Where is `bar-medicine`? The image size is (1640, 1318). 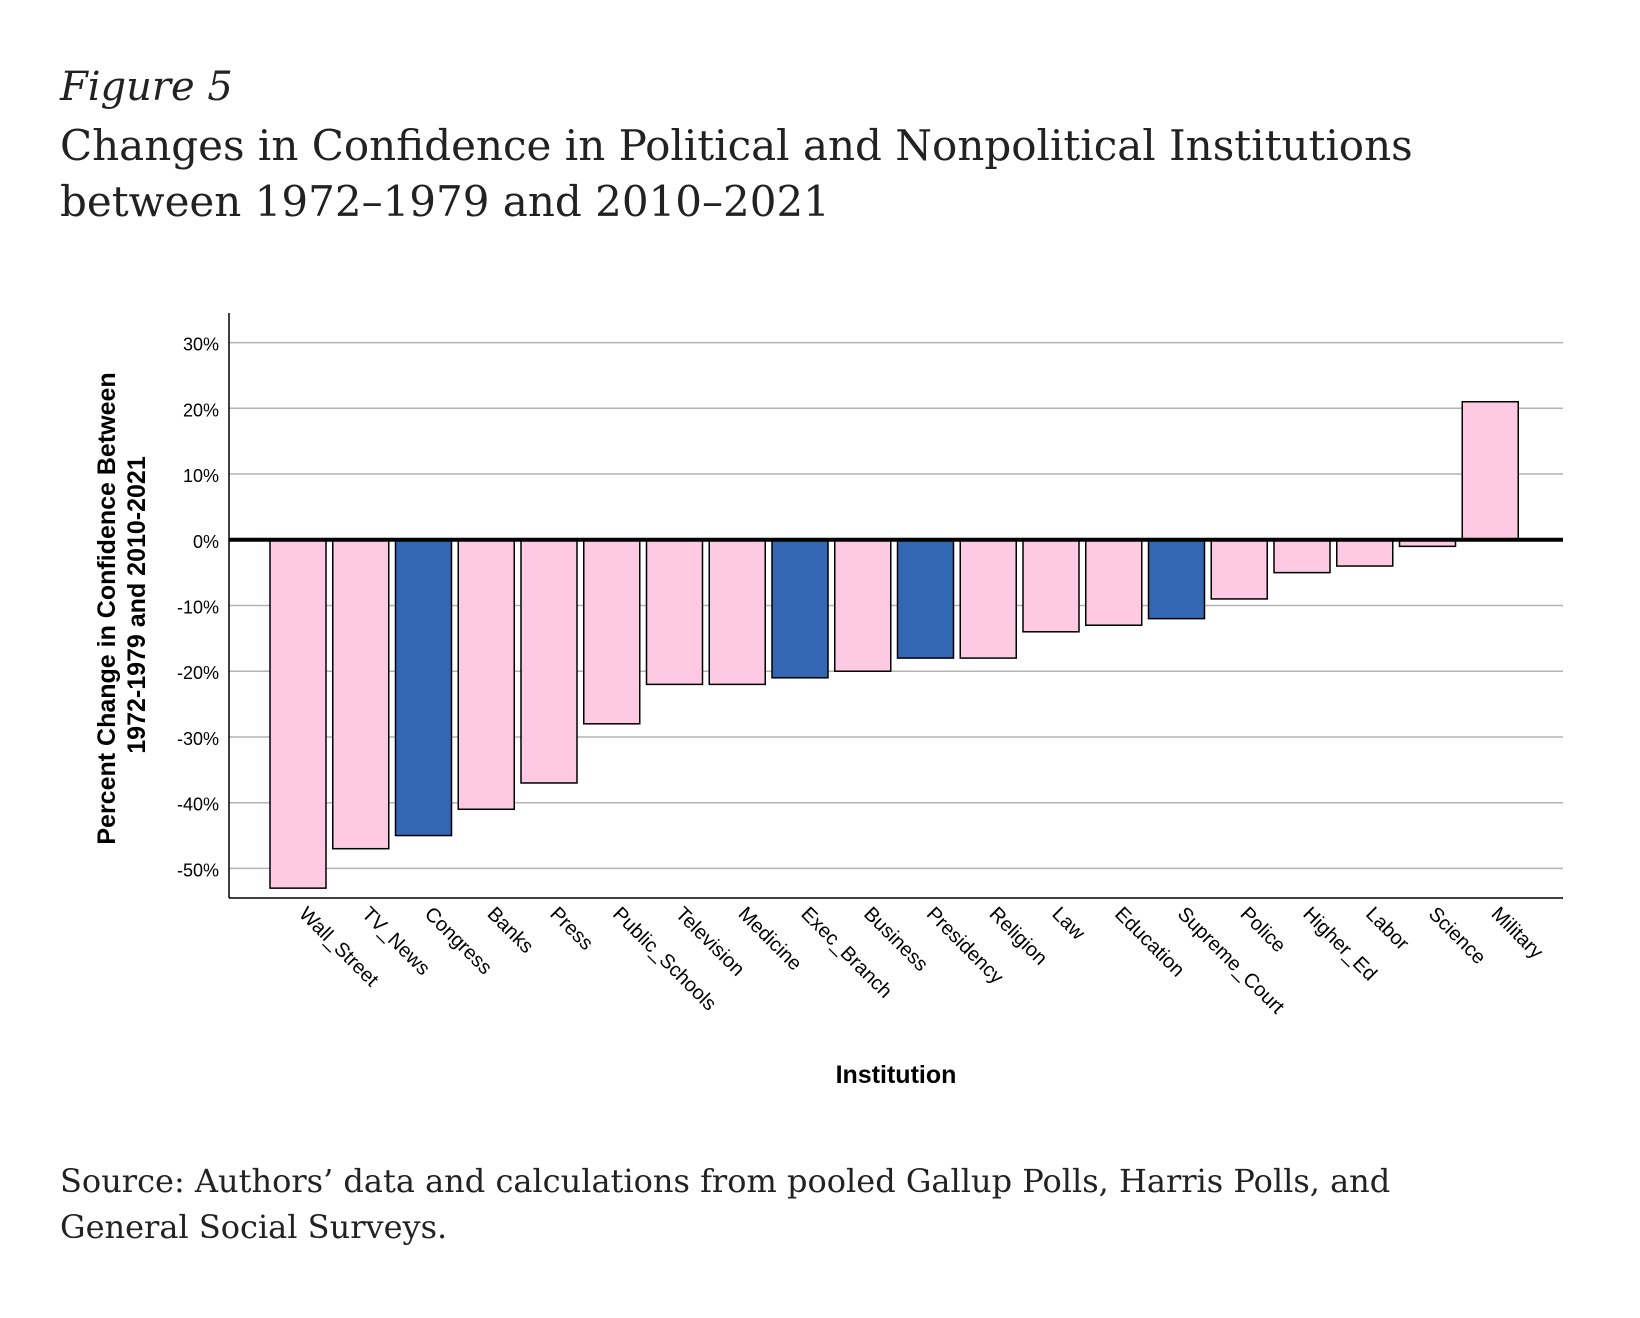
bar-medicine is located at coordinates (737, 612).